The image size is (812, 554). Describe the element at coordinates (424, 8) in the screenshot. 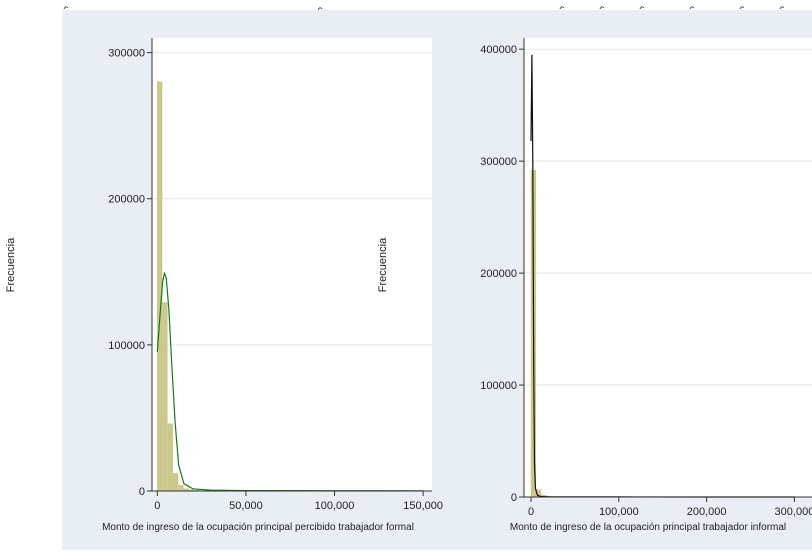

I see `cropped-caption-strokes` at that location.